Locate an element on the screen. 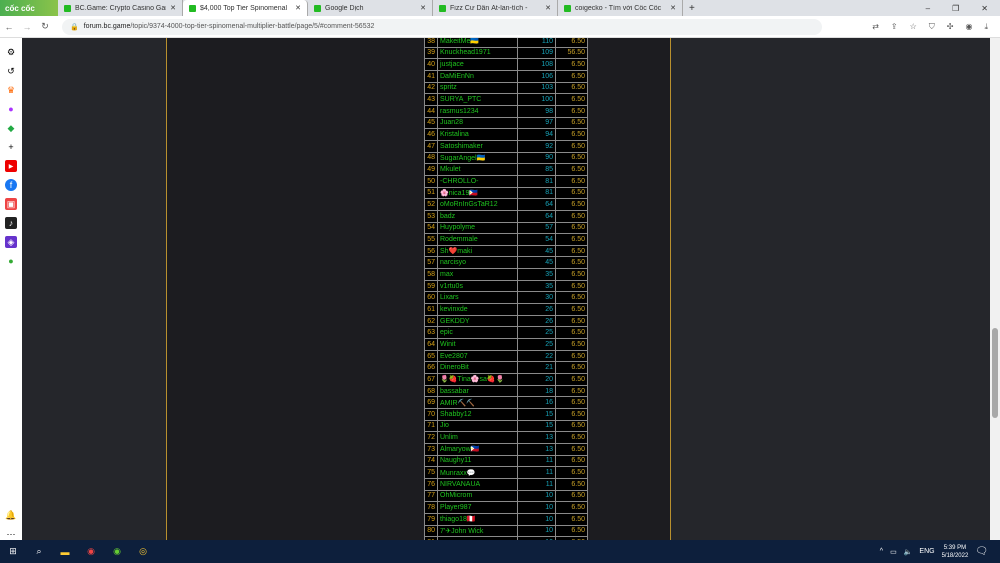  history-icon: ↺ is located at coordinates (11, 70).